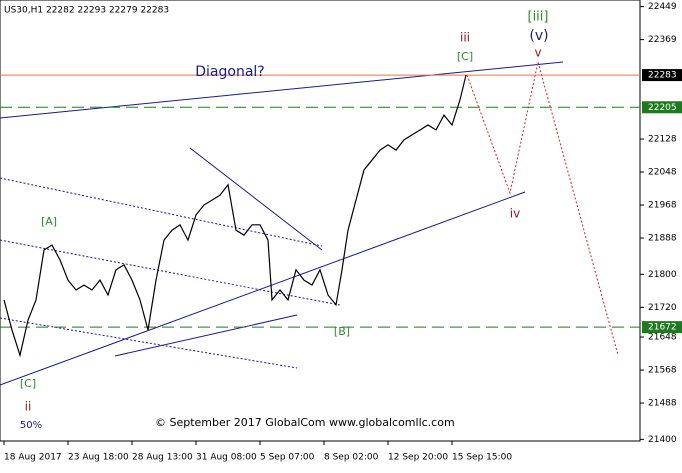 Image resolution: width=682 pixels, height=473 pixels. What do you see at coordinates (229, 72) in the screenshot?
I see `wave-label: Diagonal?` at bounding box center [229, 72].